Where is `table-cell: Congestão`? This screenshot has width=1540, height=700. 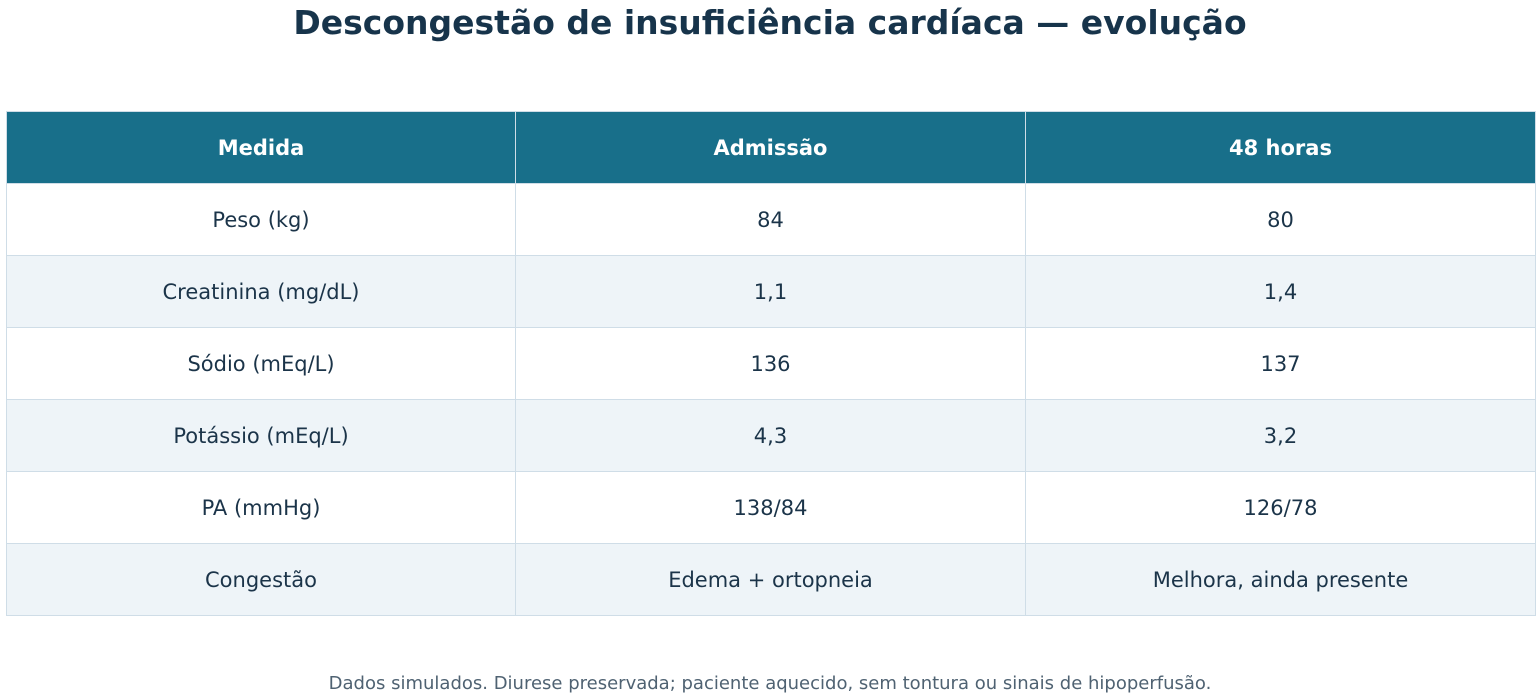
table-cell: Congestão is located at coordinates (261, 579).